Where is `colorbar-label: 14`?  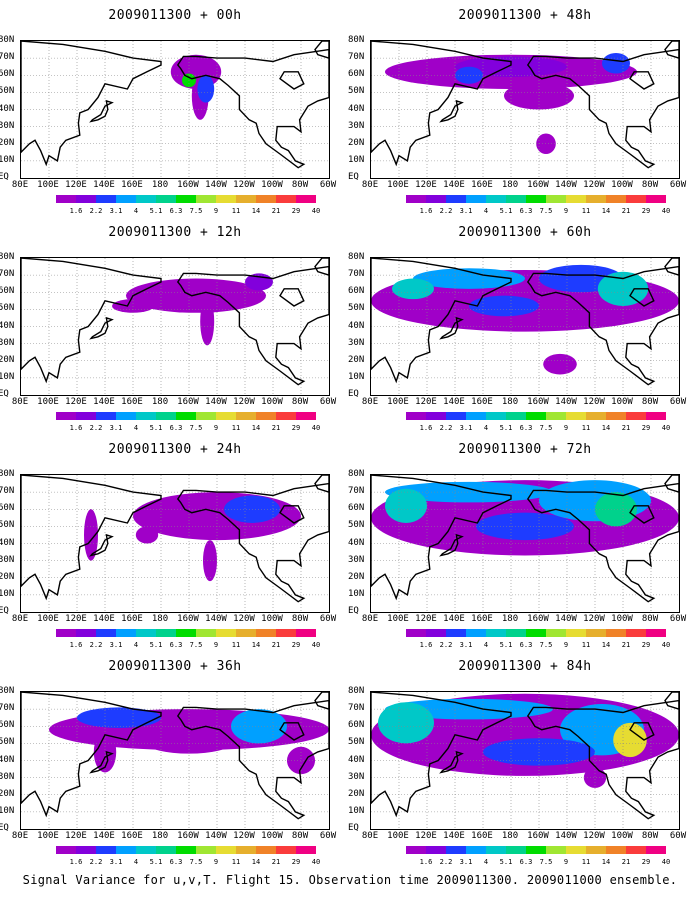
colorbar-label: 14 is located at coordinates (606, 862).